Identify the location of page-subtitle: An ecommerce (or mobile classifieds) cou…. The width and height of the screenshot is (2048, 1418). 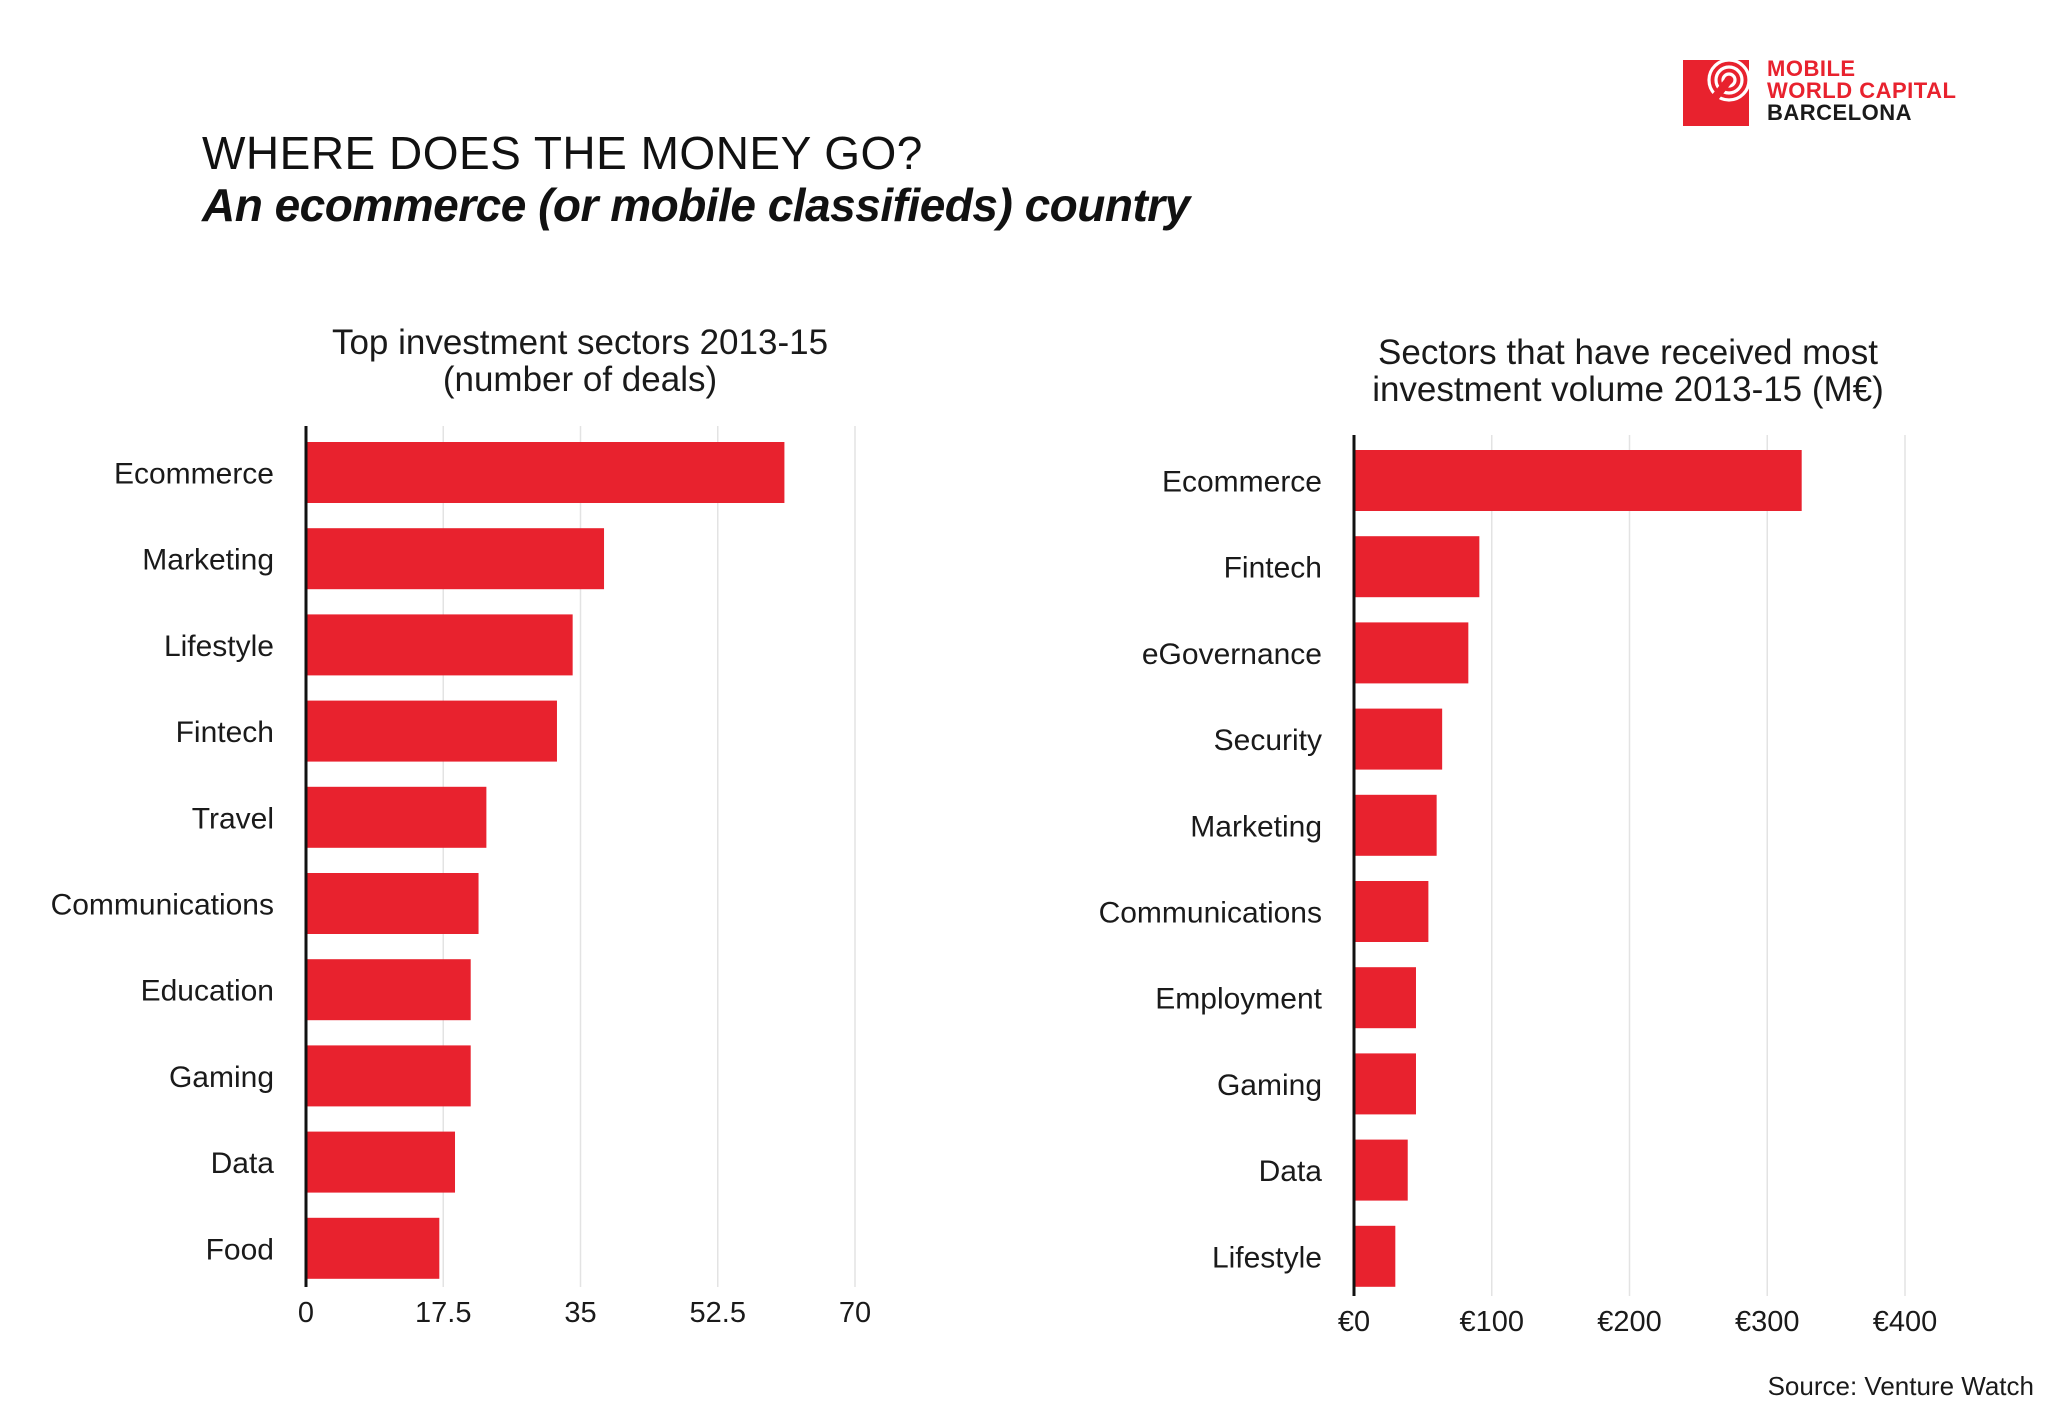
(696, 205).